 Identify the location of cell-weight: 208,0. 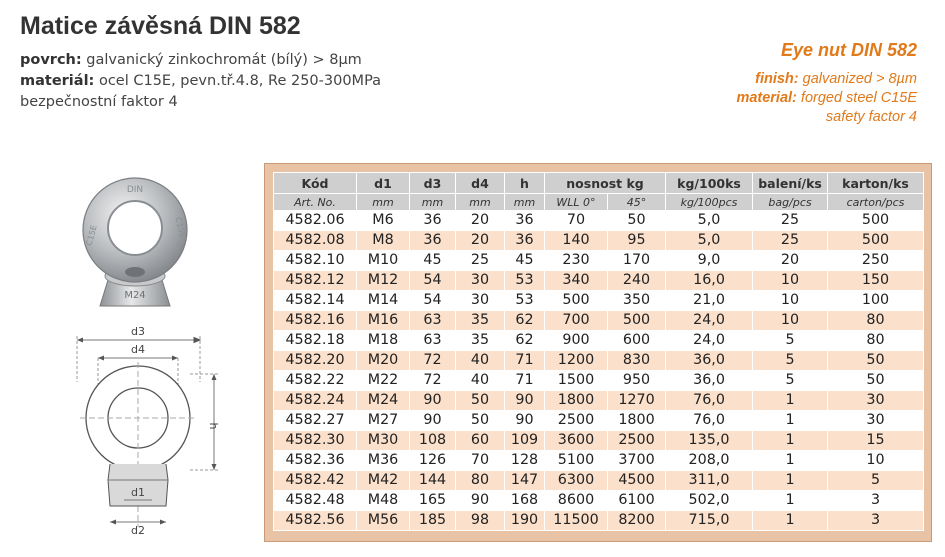
(709, 460).